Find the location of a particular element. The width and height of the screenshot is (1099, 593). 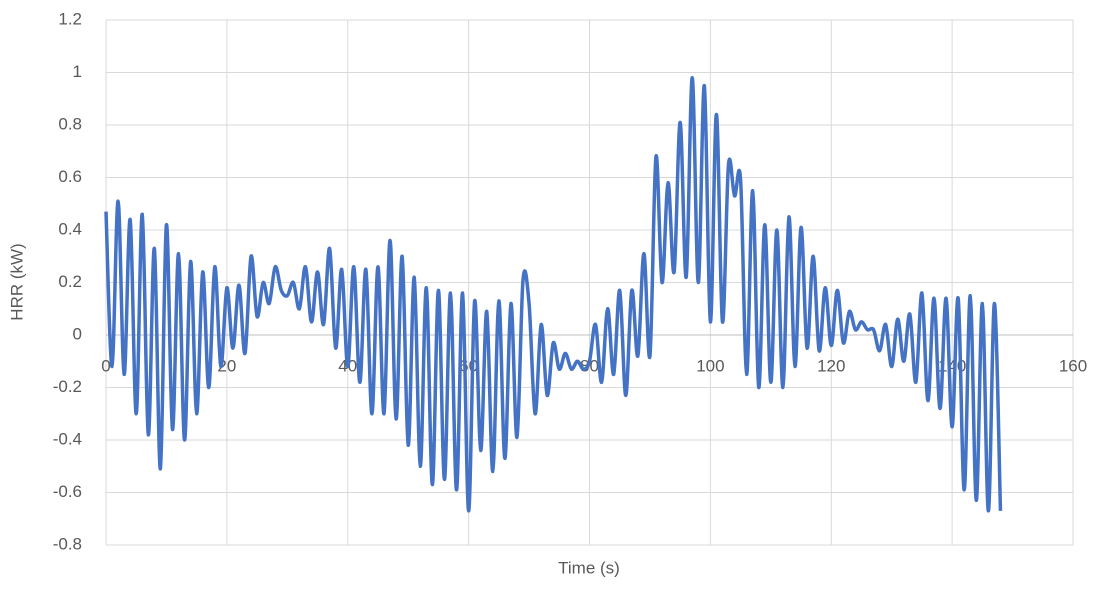

y-tick-label: -0.6 is located at coordinates (67, 491).